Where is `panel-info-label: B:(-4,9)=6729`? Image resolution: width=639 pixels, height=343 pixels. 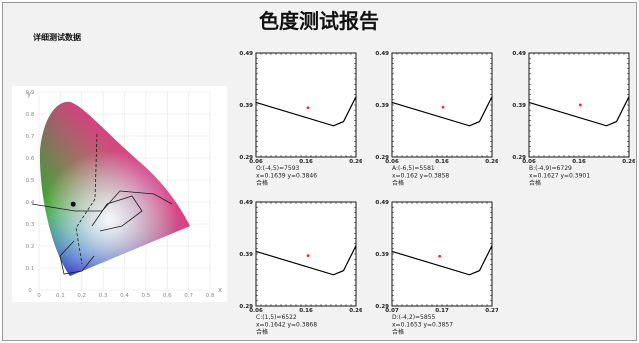 panel-info-label: B:(-4,9)=6729 is located at coordinates (550, 168).